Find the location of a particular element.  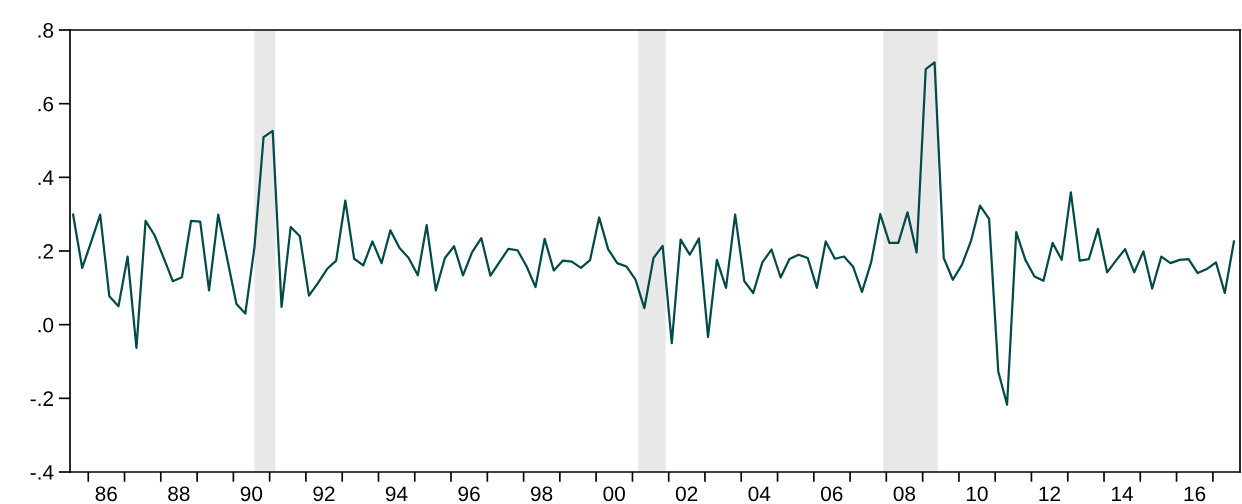

x-tick-label: 90 is located at coordinates (251, 494).